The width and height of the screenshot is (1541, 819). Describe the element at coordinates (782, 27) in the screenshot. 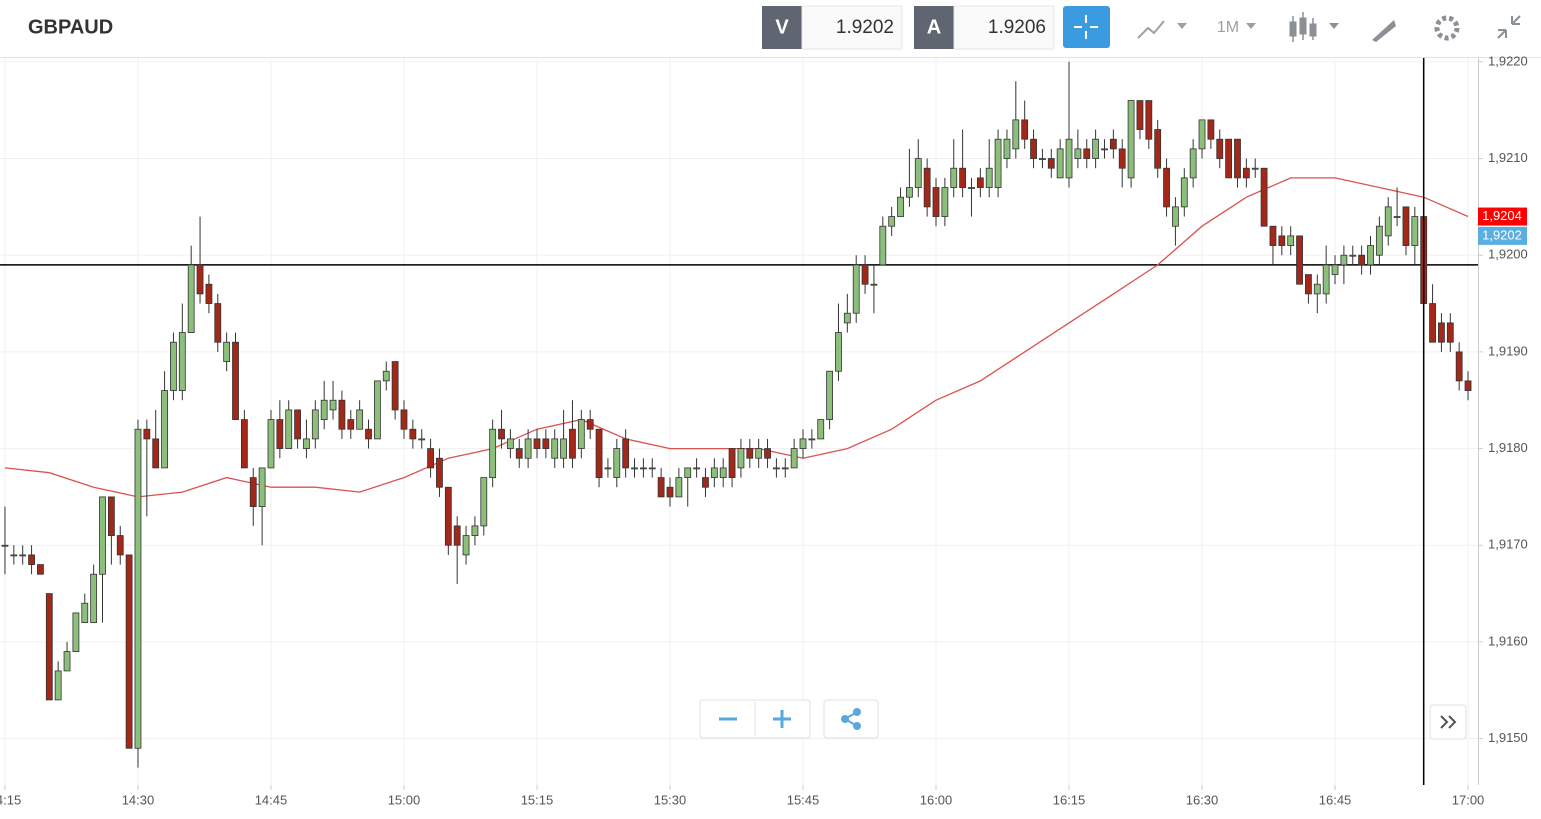

I see `bid-badge` at that location.